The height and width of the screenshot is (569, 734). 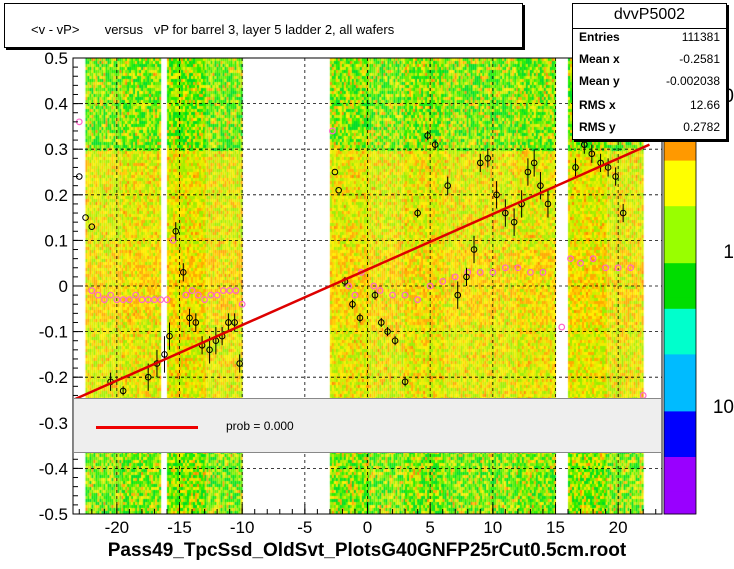 I want to click on stats-row-mean-x: Mean x -0.2581, so click(x=649, y=63).